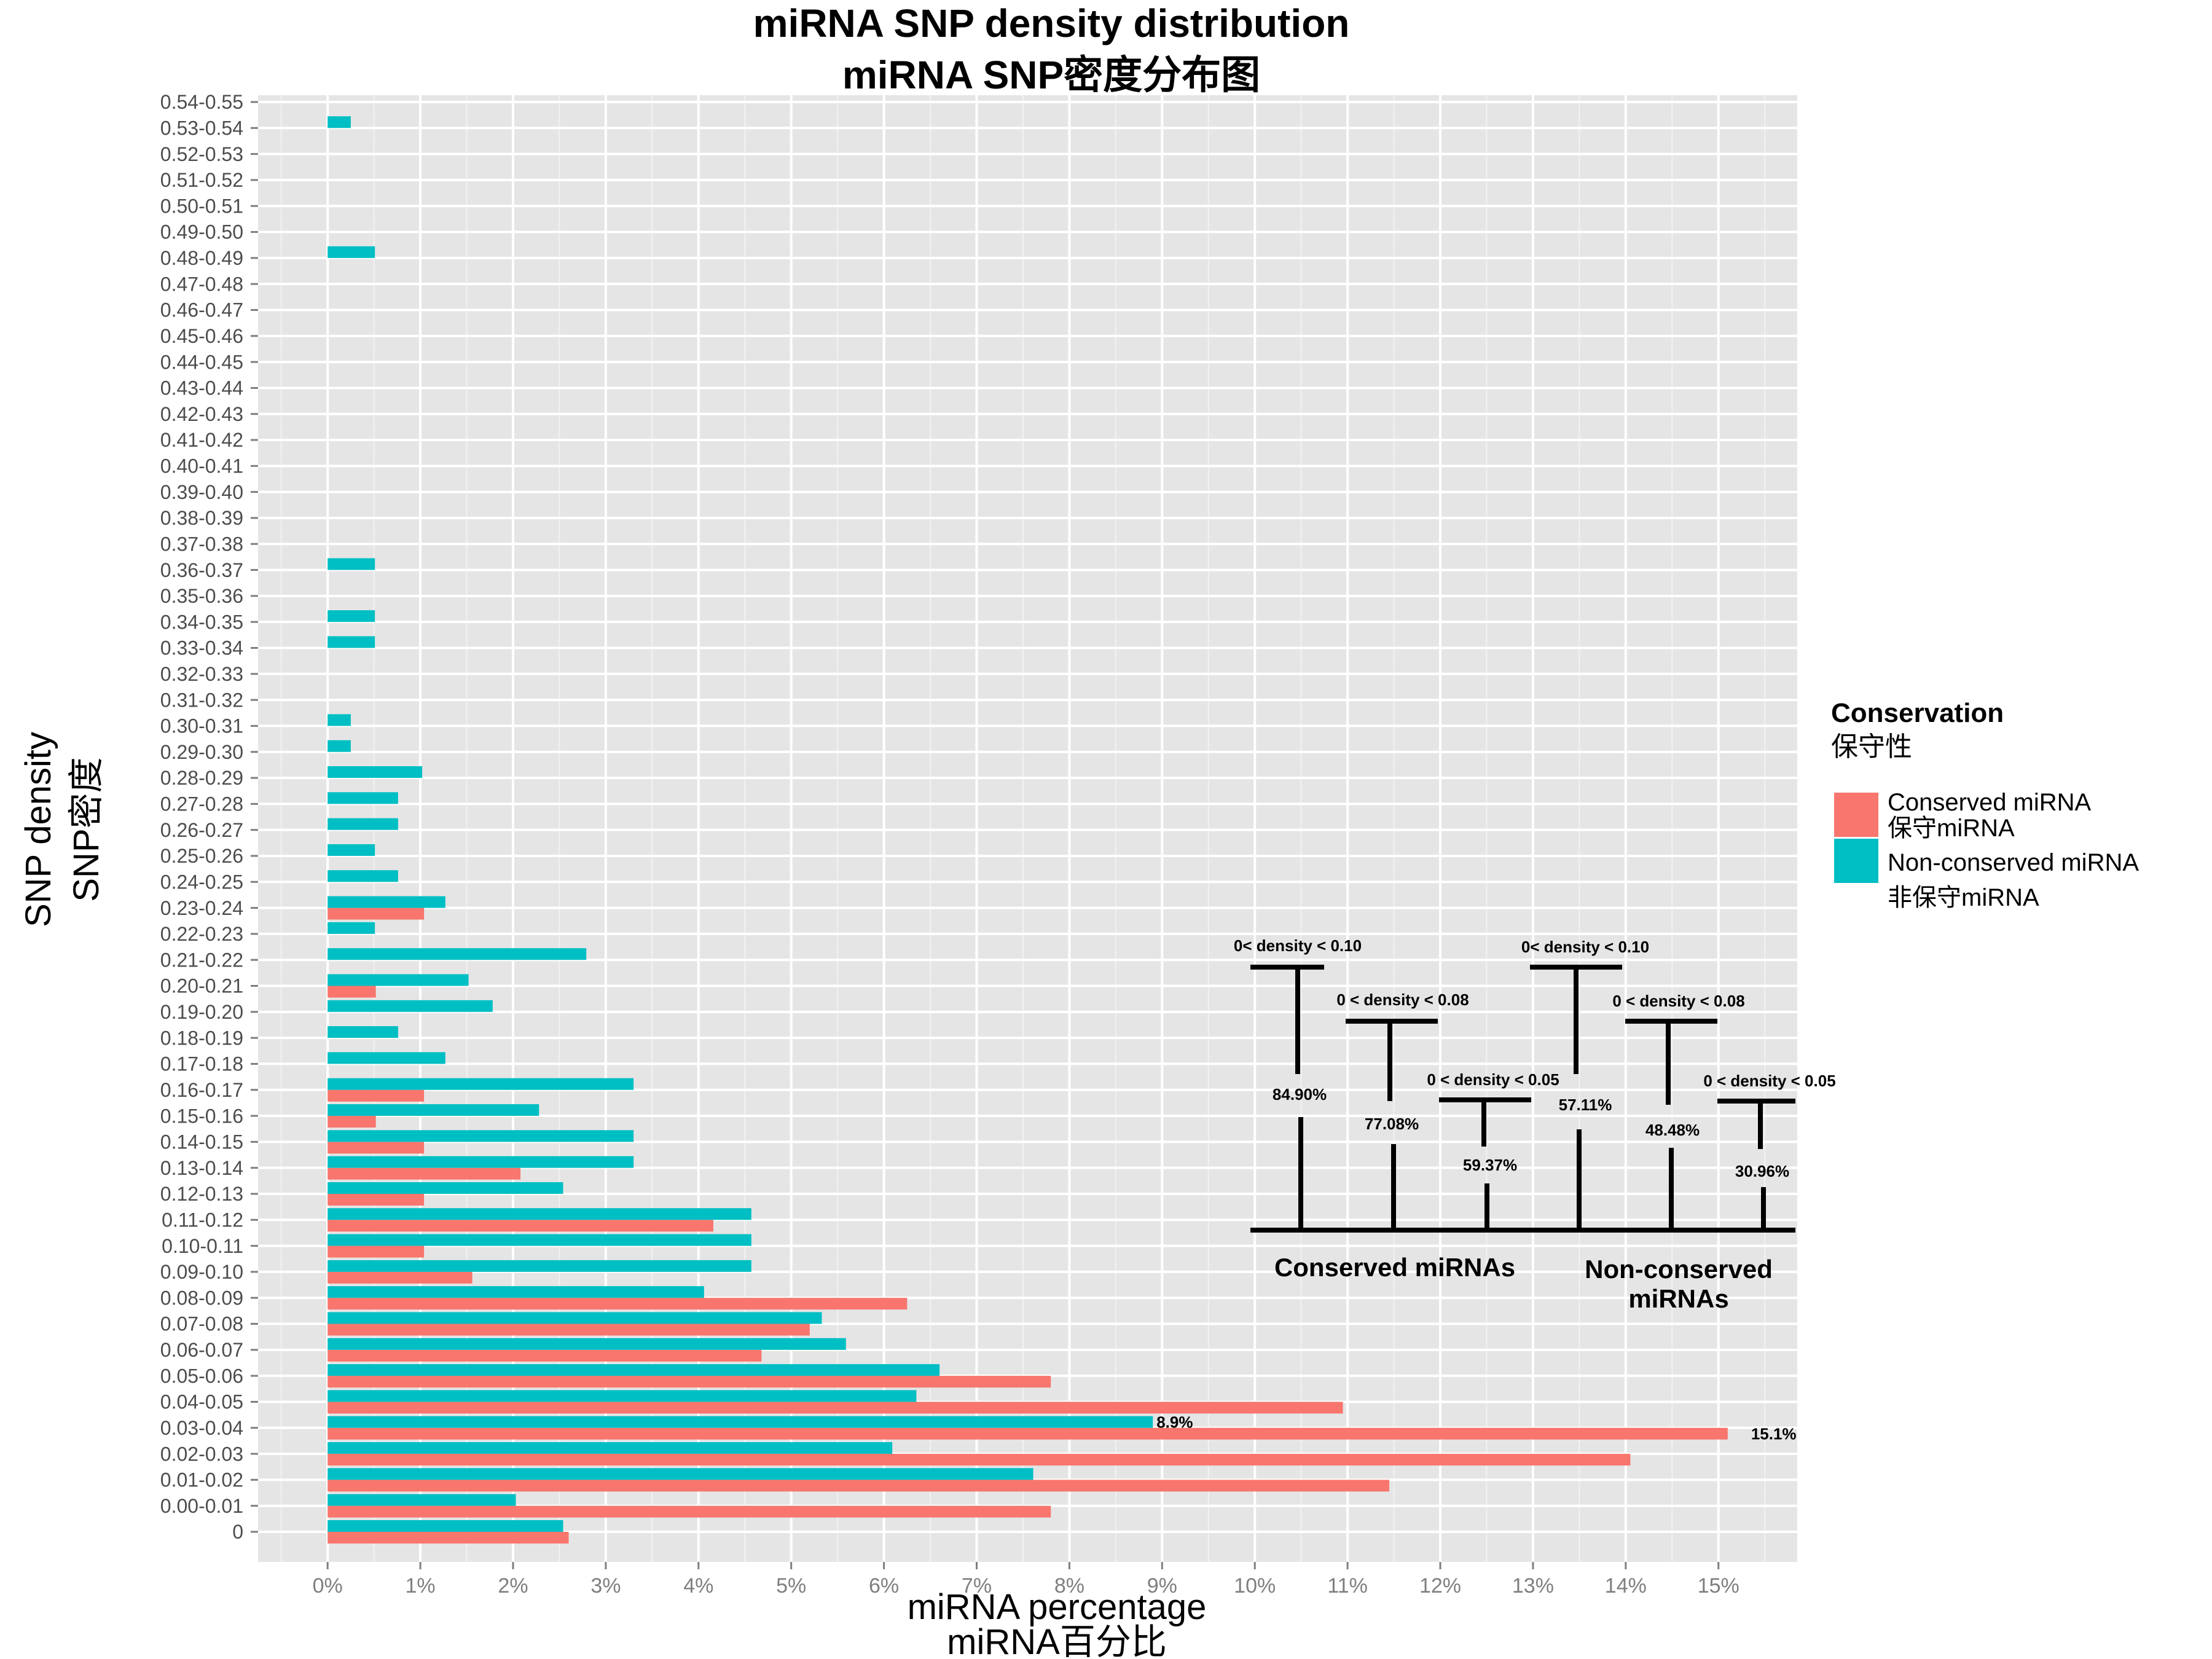  What do you see at coordinates (1392, 1124) in the screenshot?
I see `annotation-pct-c08: 77.08%` at bounding box center [1392, 1124].